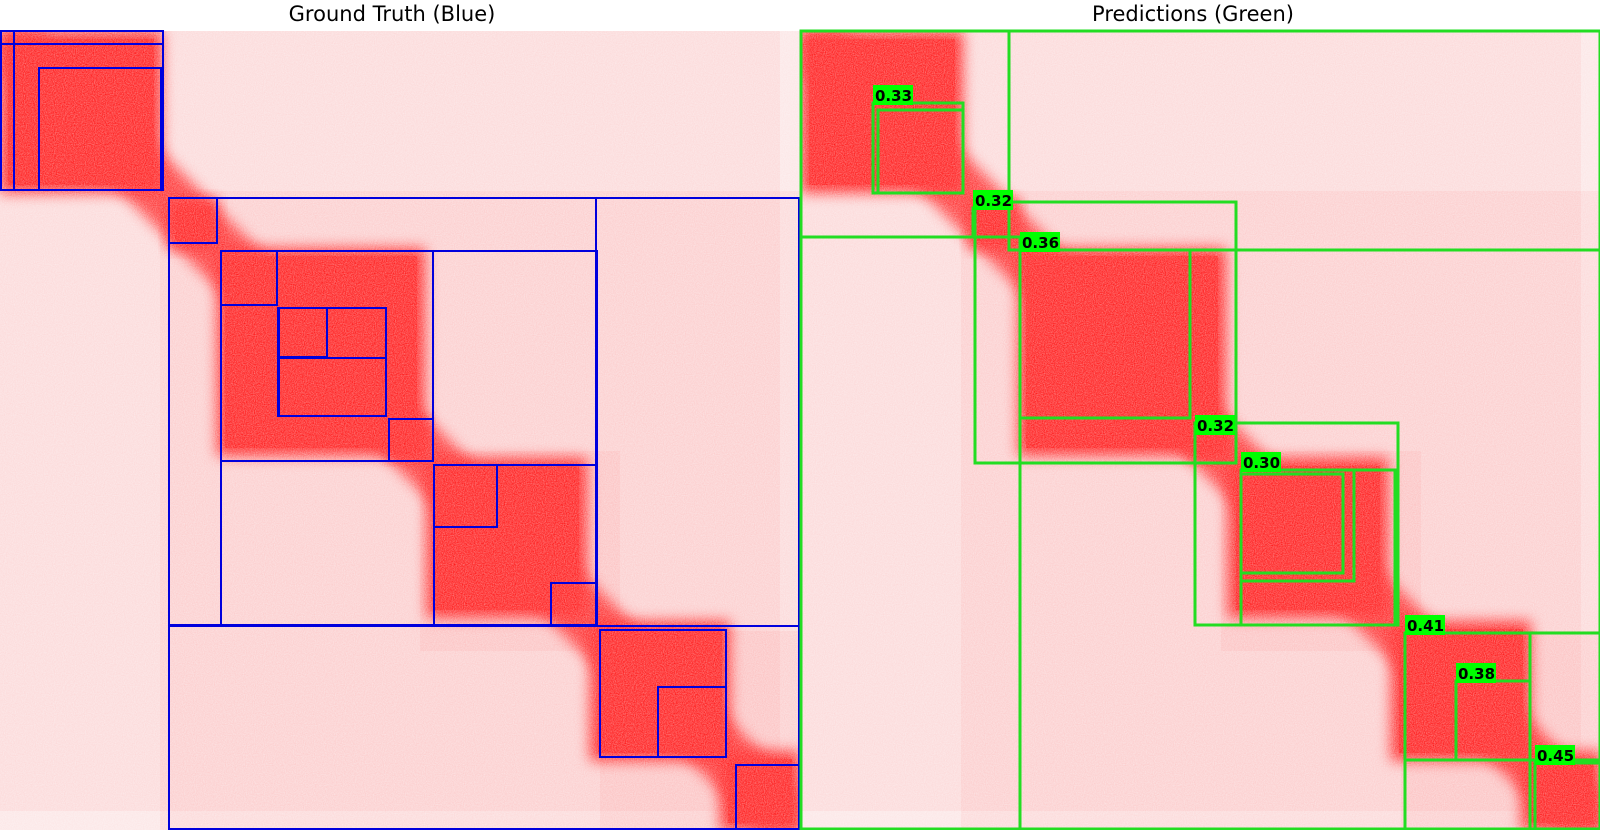  I want to click on score-label: 0.36, so click(1040, 243).